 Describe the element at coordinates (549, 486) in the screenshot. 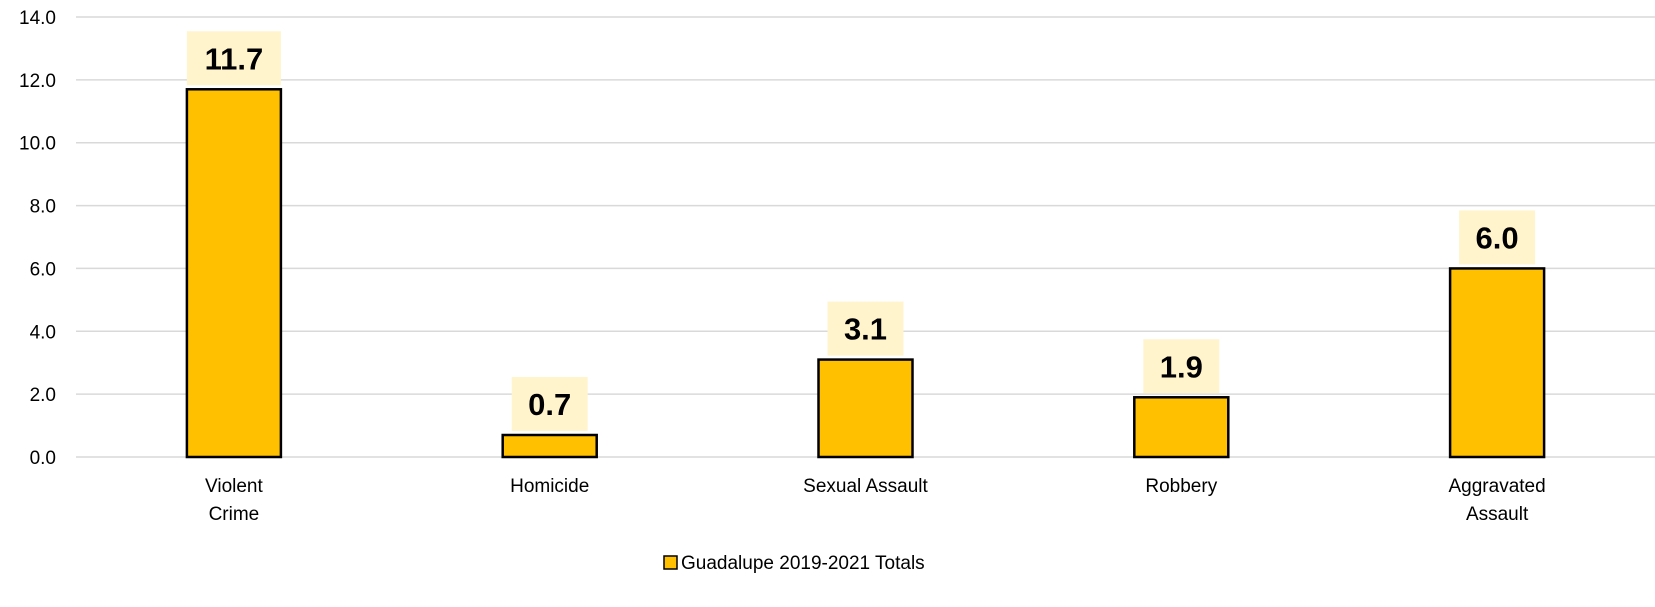

I see `category-label: Homicide` at that location.